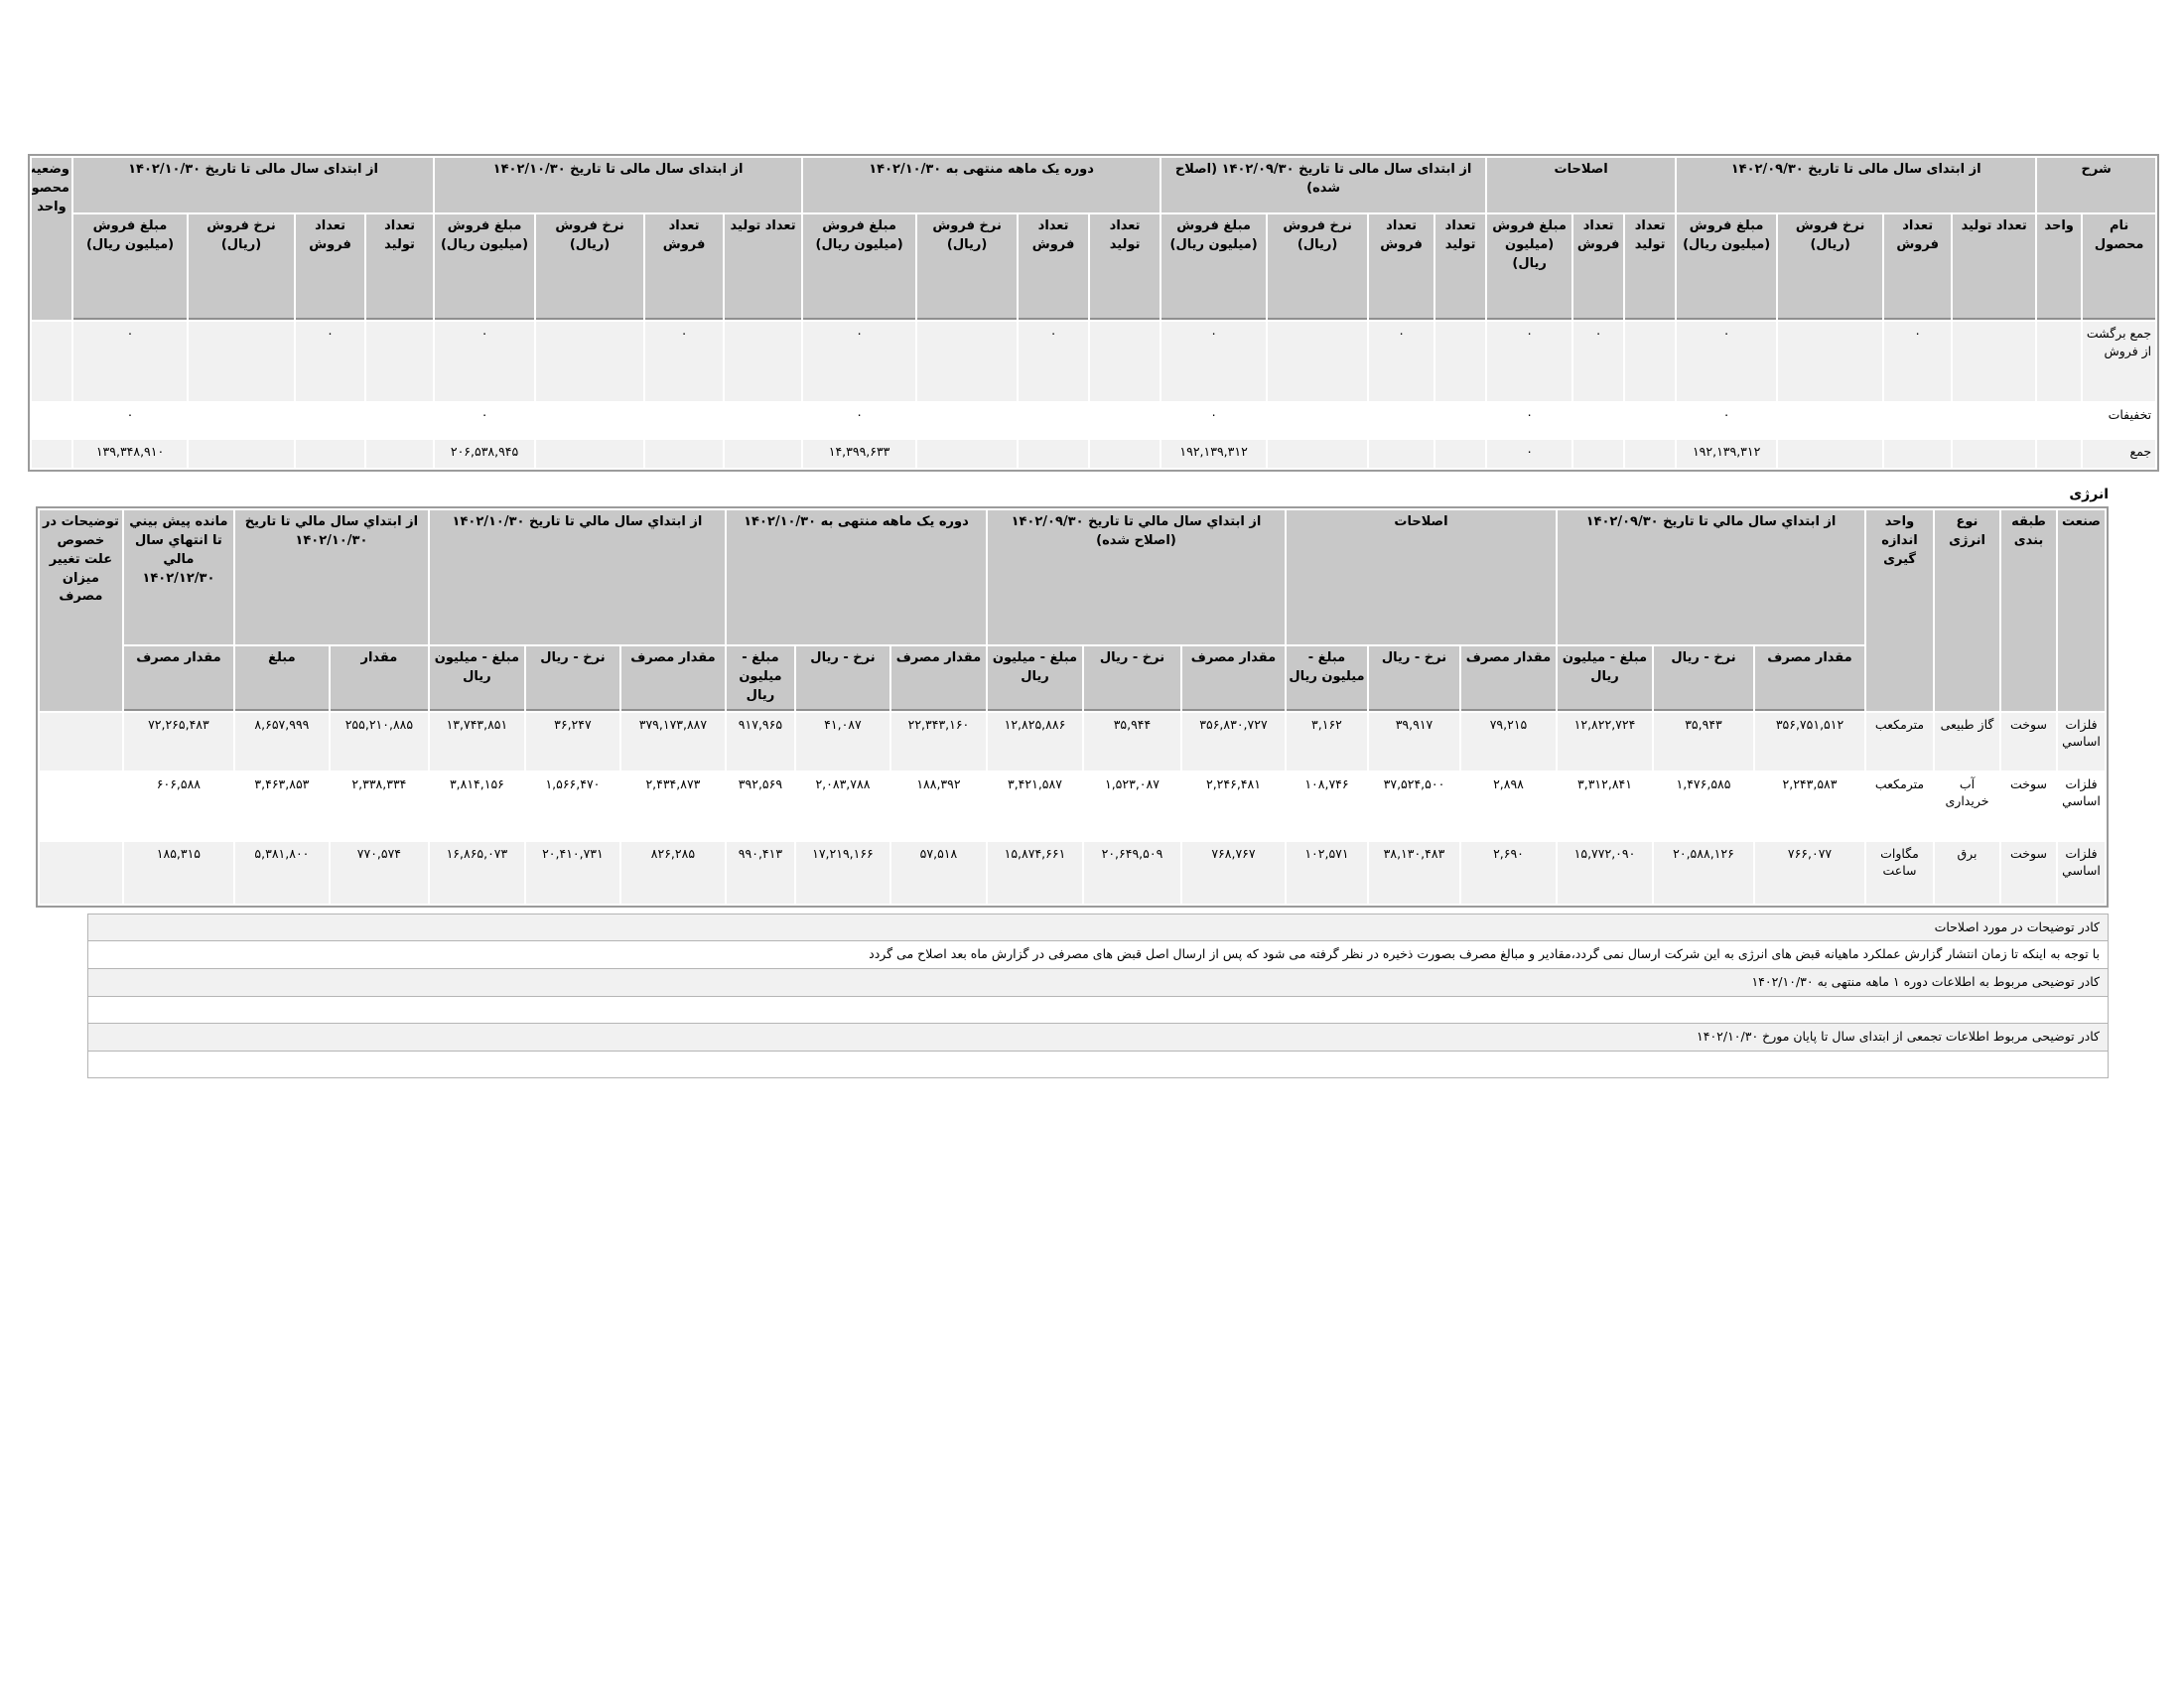 This screenshot has width=2184, height=1688. What do you see at coordinates (2119, 267) in the screenshot?
I see `column-header-product: نام محصول` at bounding box center [2119, 267].